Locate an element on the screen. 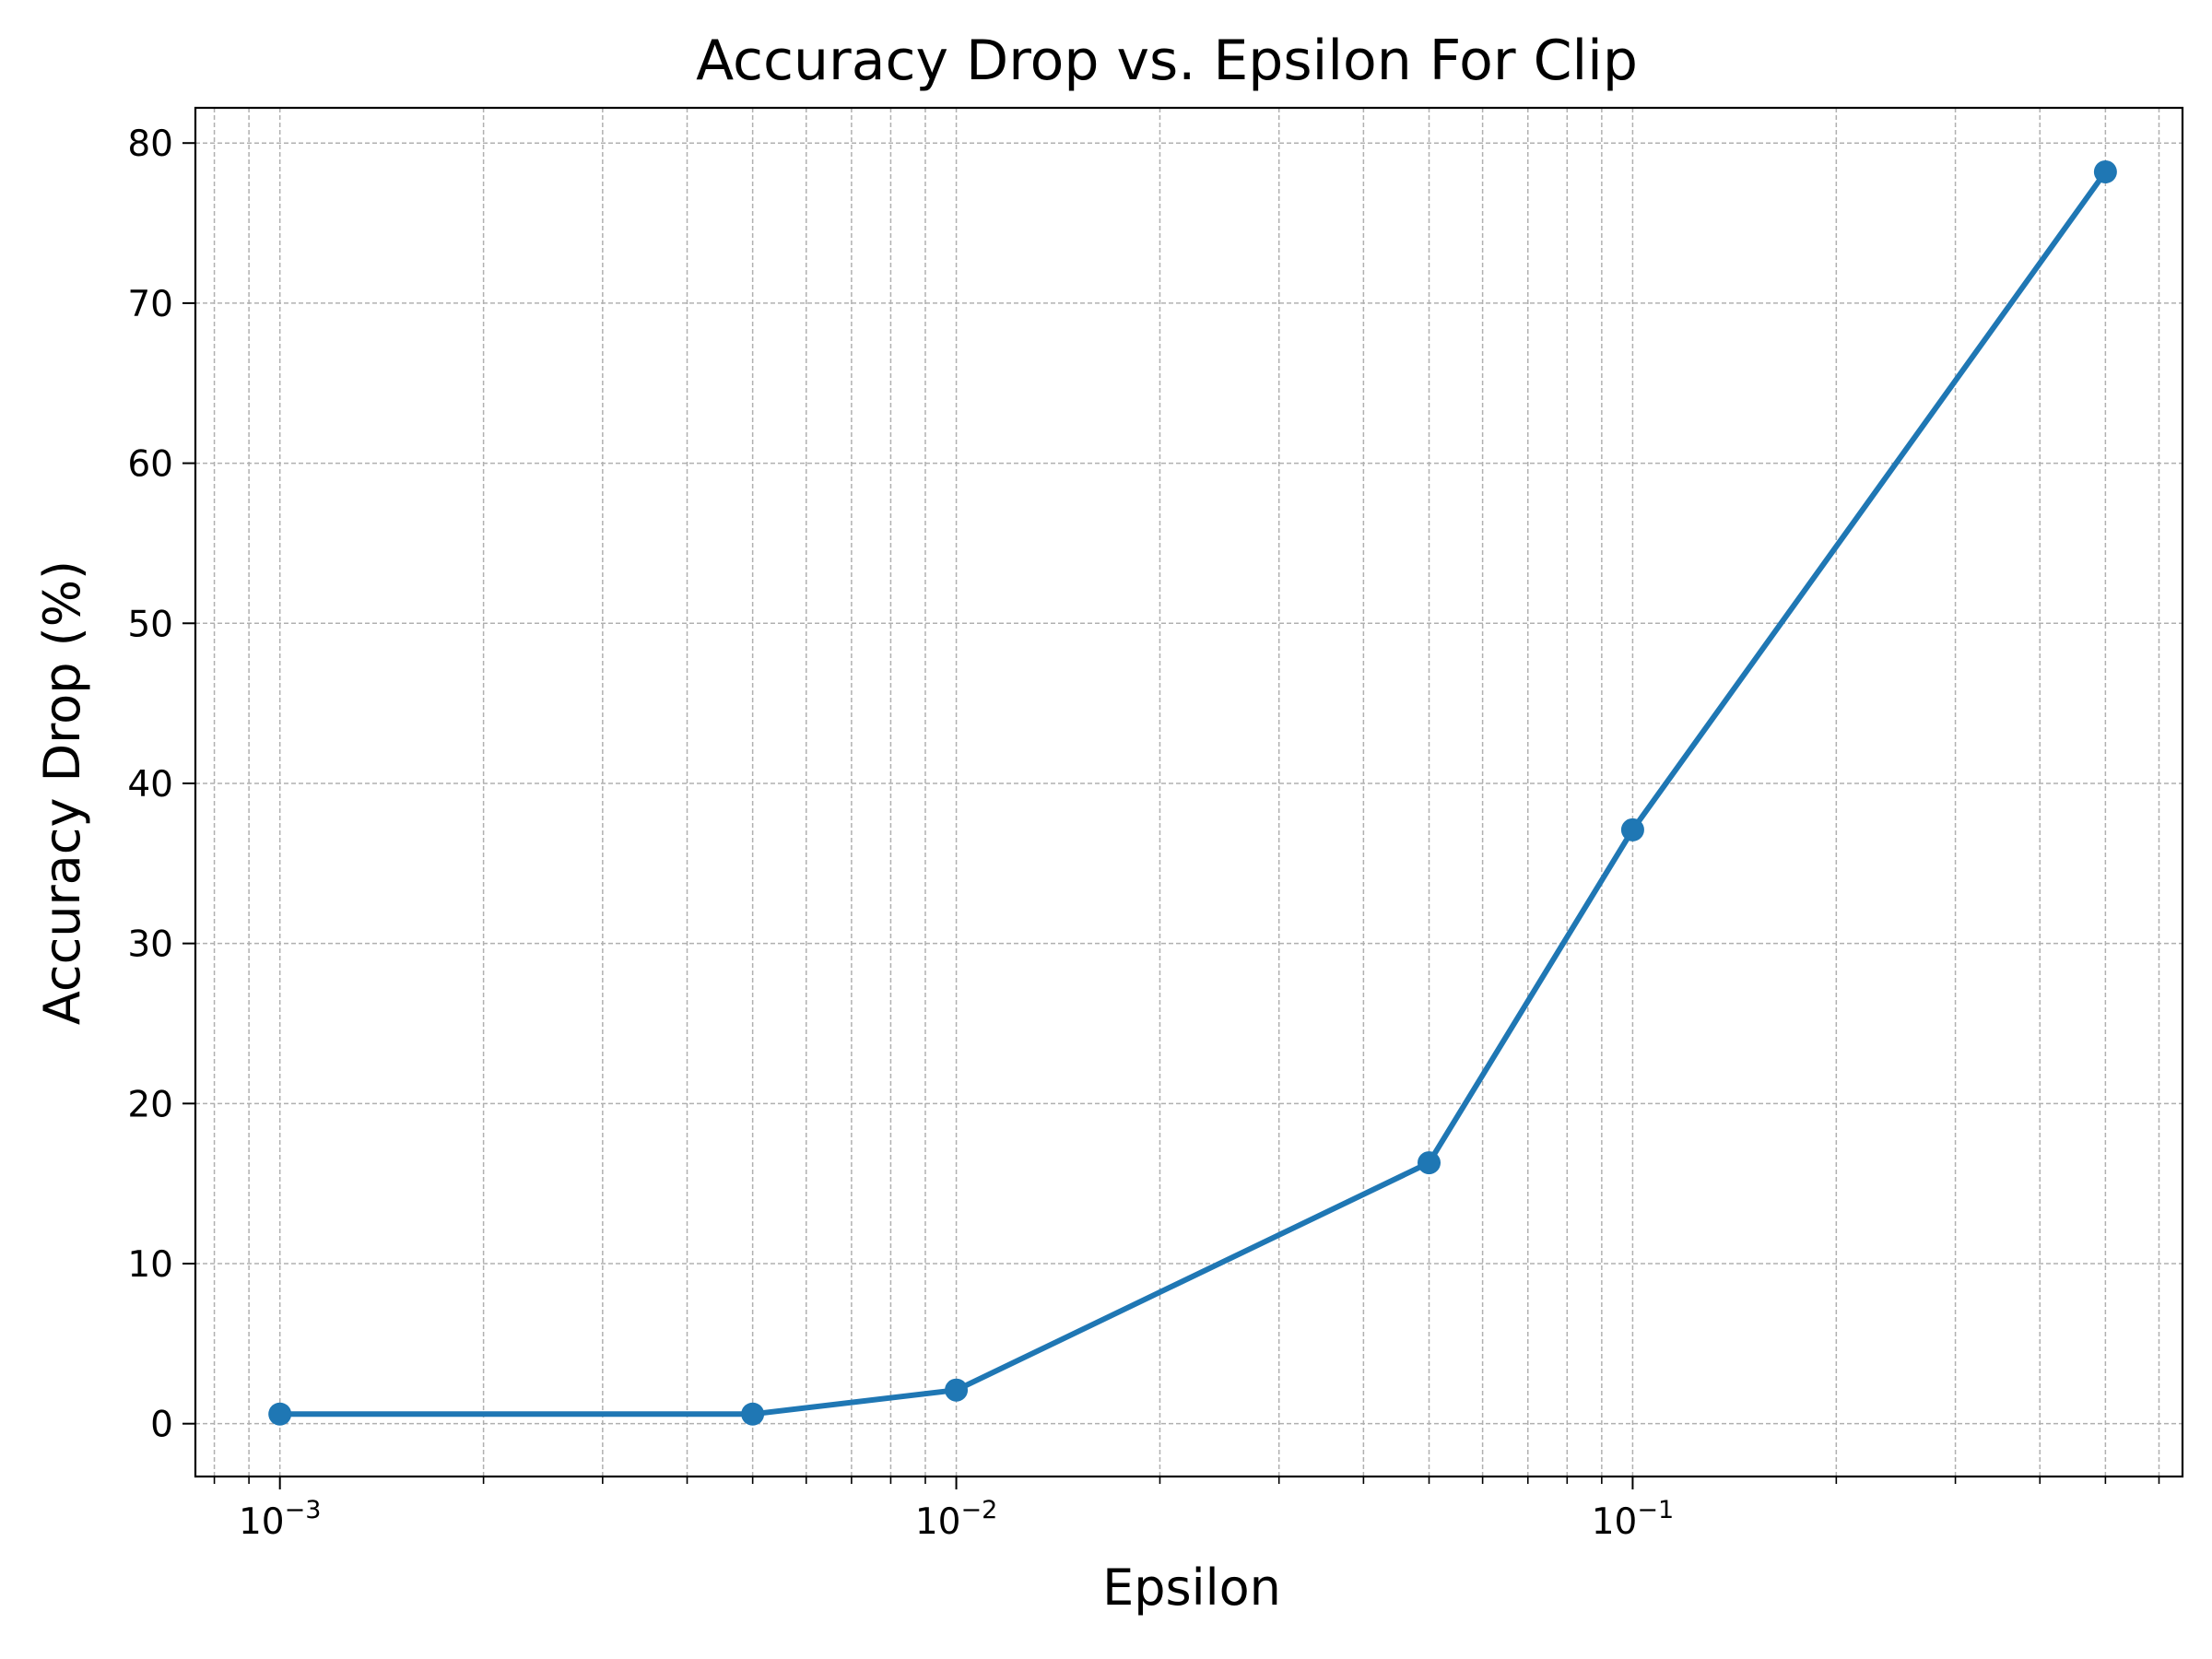 The image size is (2212, 1659). y-tick-label: 80 is located at coordinates (150, 144).